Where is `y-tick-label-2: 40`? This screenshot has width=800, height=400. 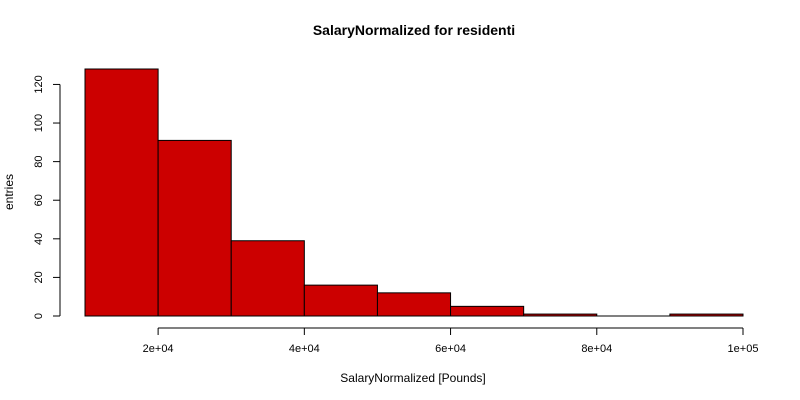 y-tick-label-2: 40 is located at coordinates (39, 239).